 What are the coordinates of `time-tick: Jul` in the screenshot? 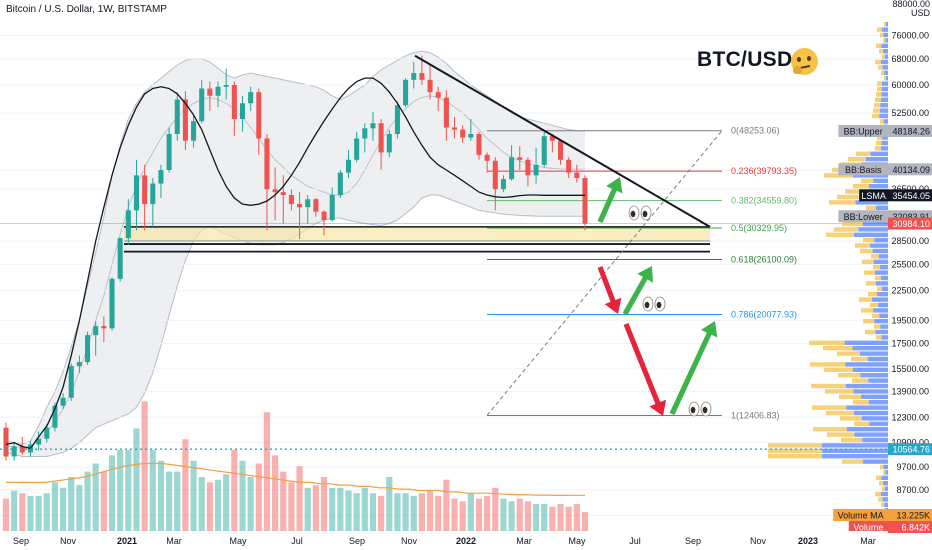 It's located at (297, 541).